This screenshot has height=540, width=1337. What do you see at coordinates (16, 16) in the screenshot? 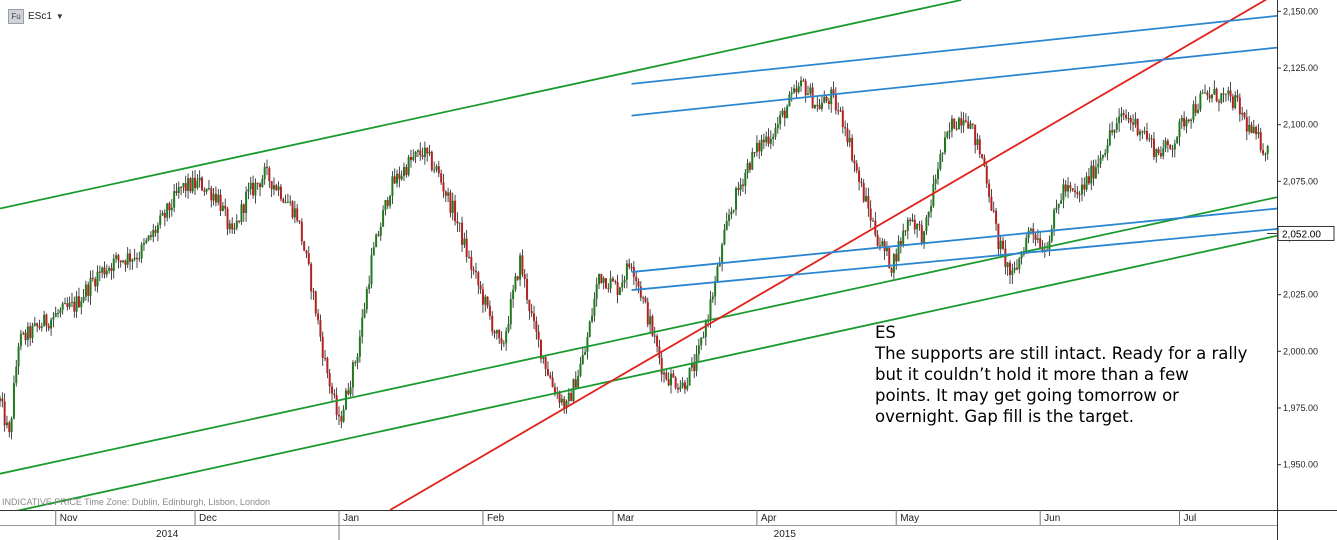
I see `futures-icon: Fu` at bounding box center [16, 16].